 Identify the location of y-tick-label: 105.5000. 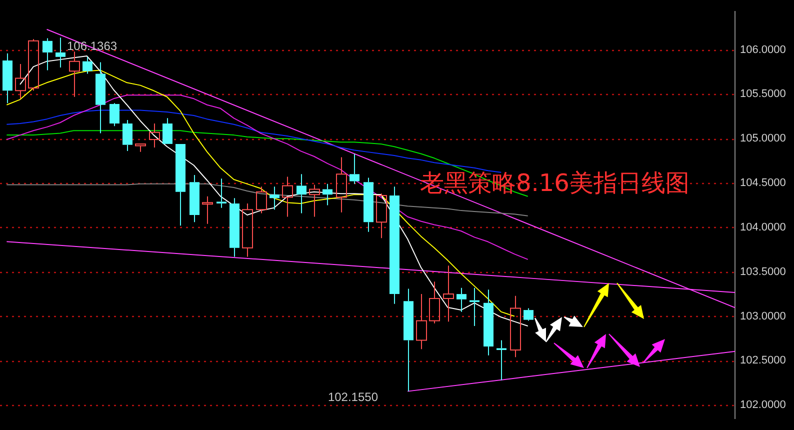
(763, 94).